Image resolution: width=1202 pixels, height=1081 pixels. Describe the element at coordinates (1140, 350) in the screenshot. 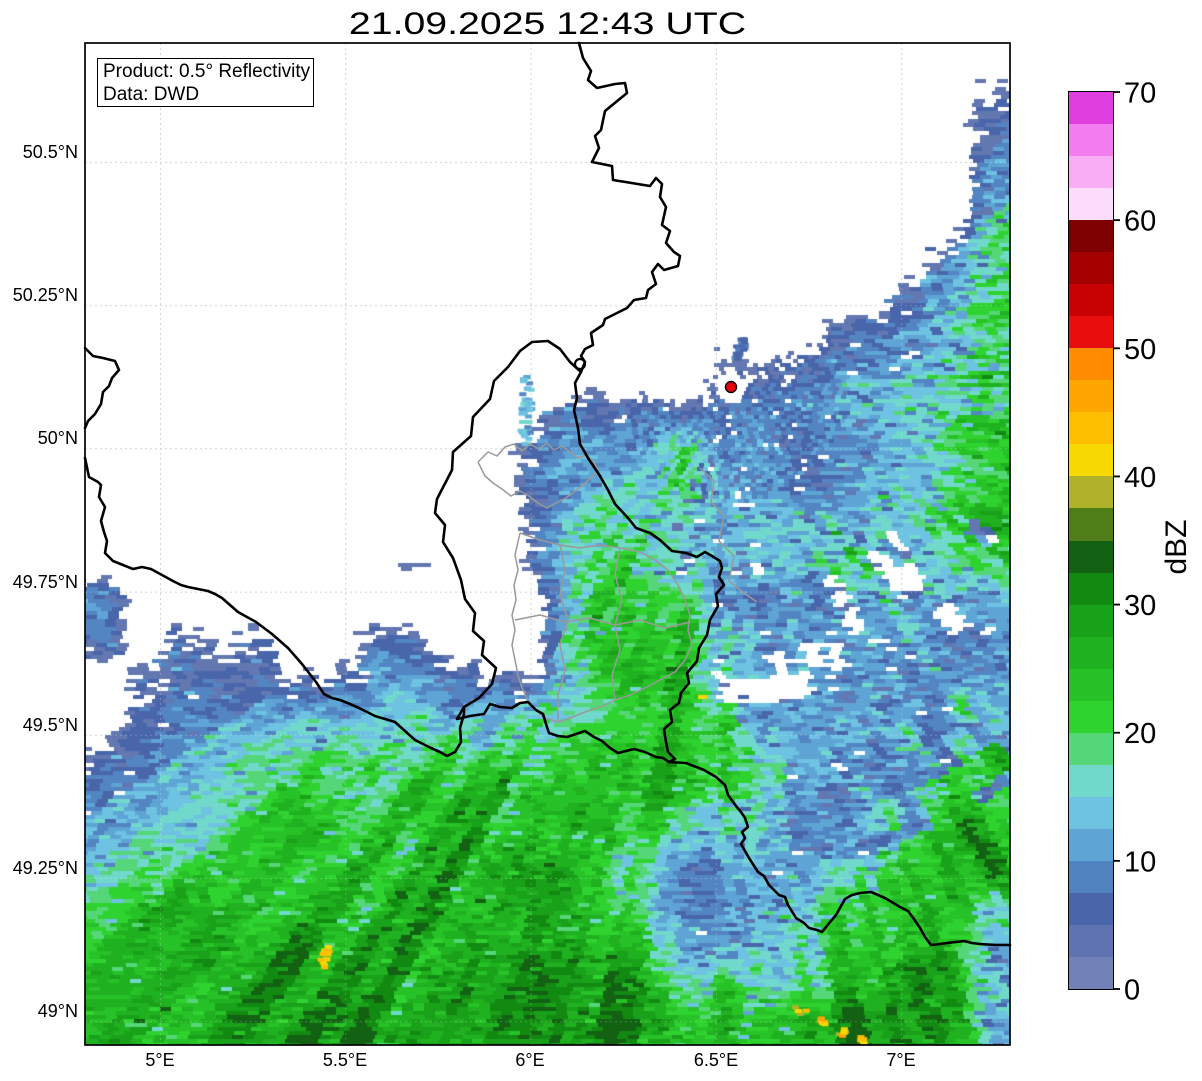

I see `svg-text: 50` at that location.